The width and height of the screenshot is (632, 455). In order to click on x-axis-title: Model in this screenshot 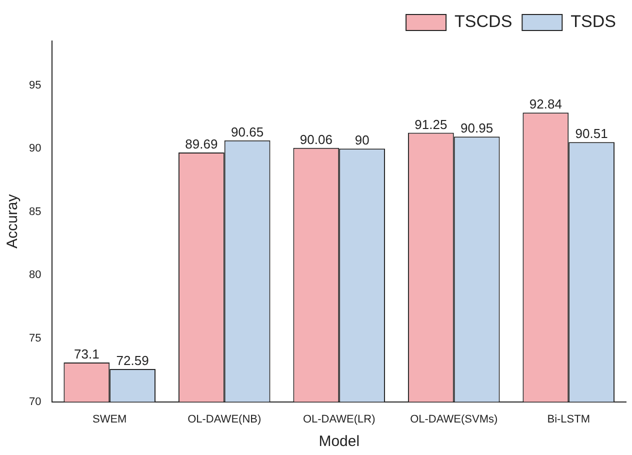, I will do `click(339, 441)`.